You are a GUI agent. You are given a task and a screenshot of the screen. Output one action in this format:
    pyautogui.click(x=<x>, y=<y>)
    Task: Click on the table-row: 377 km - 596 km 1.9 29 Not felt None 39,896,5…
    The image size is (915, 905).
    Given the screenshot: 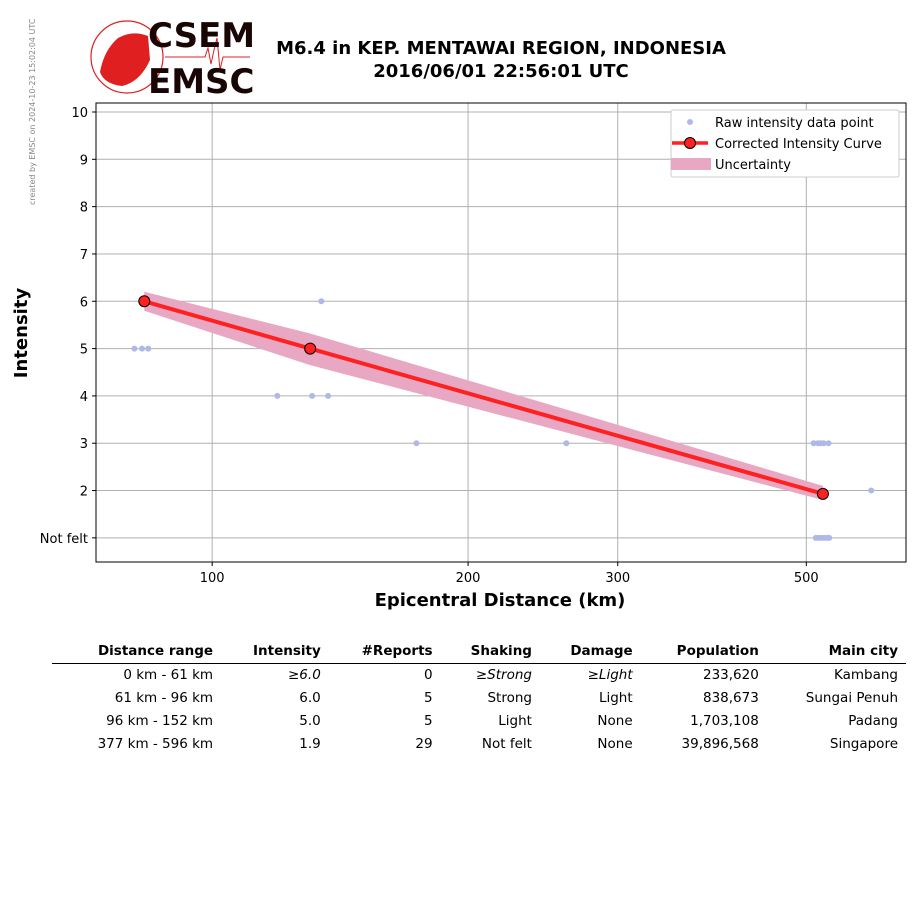 What is the action you would take?
    pyautogui.click(x=479, y=744)
    